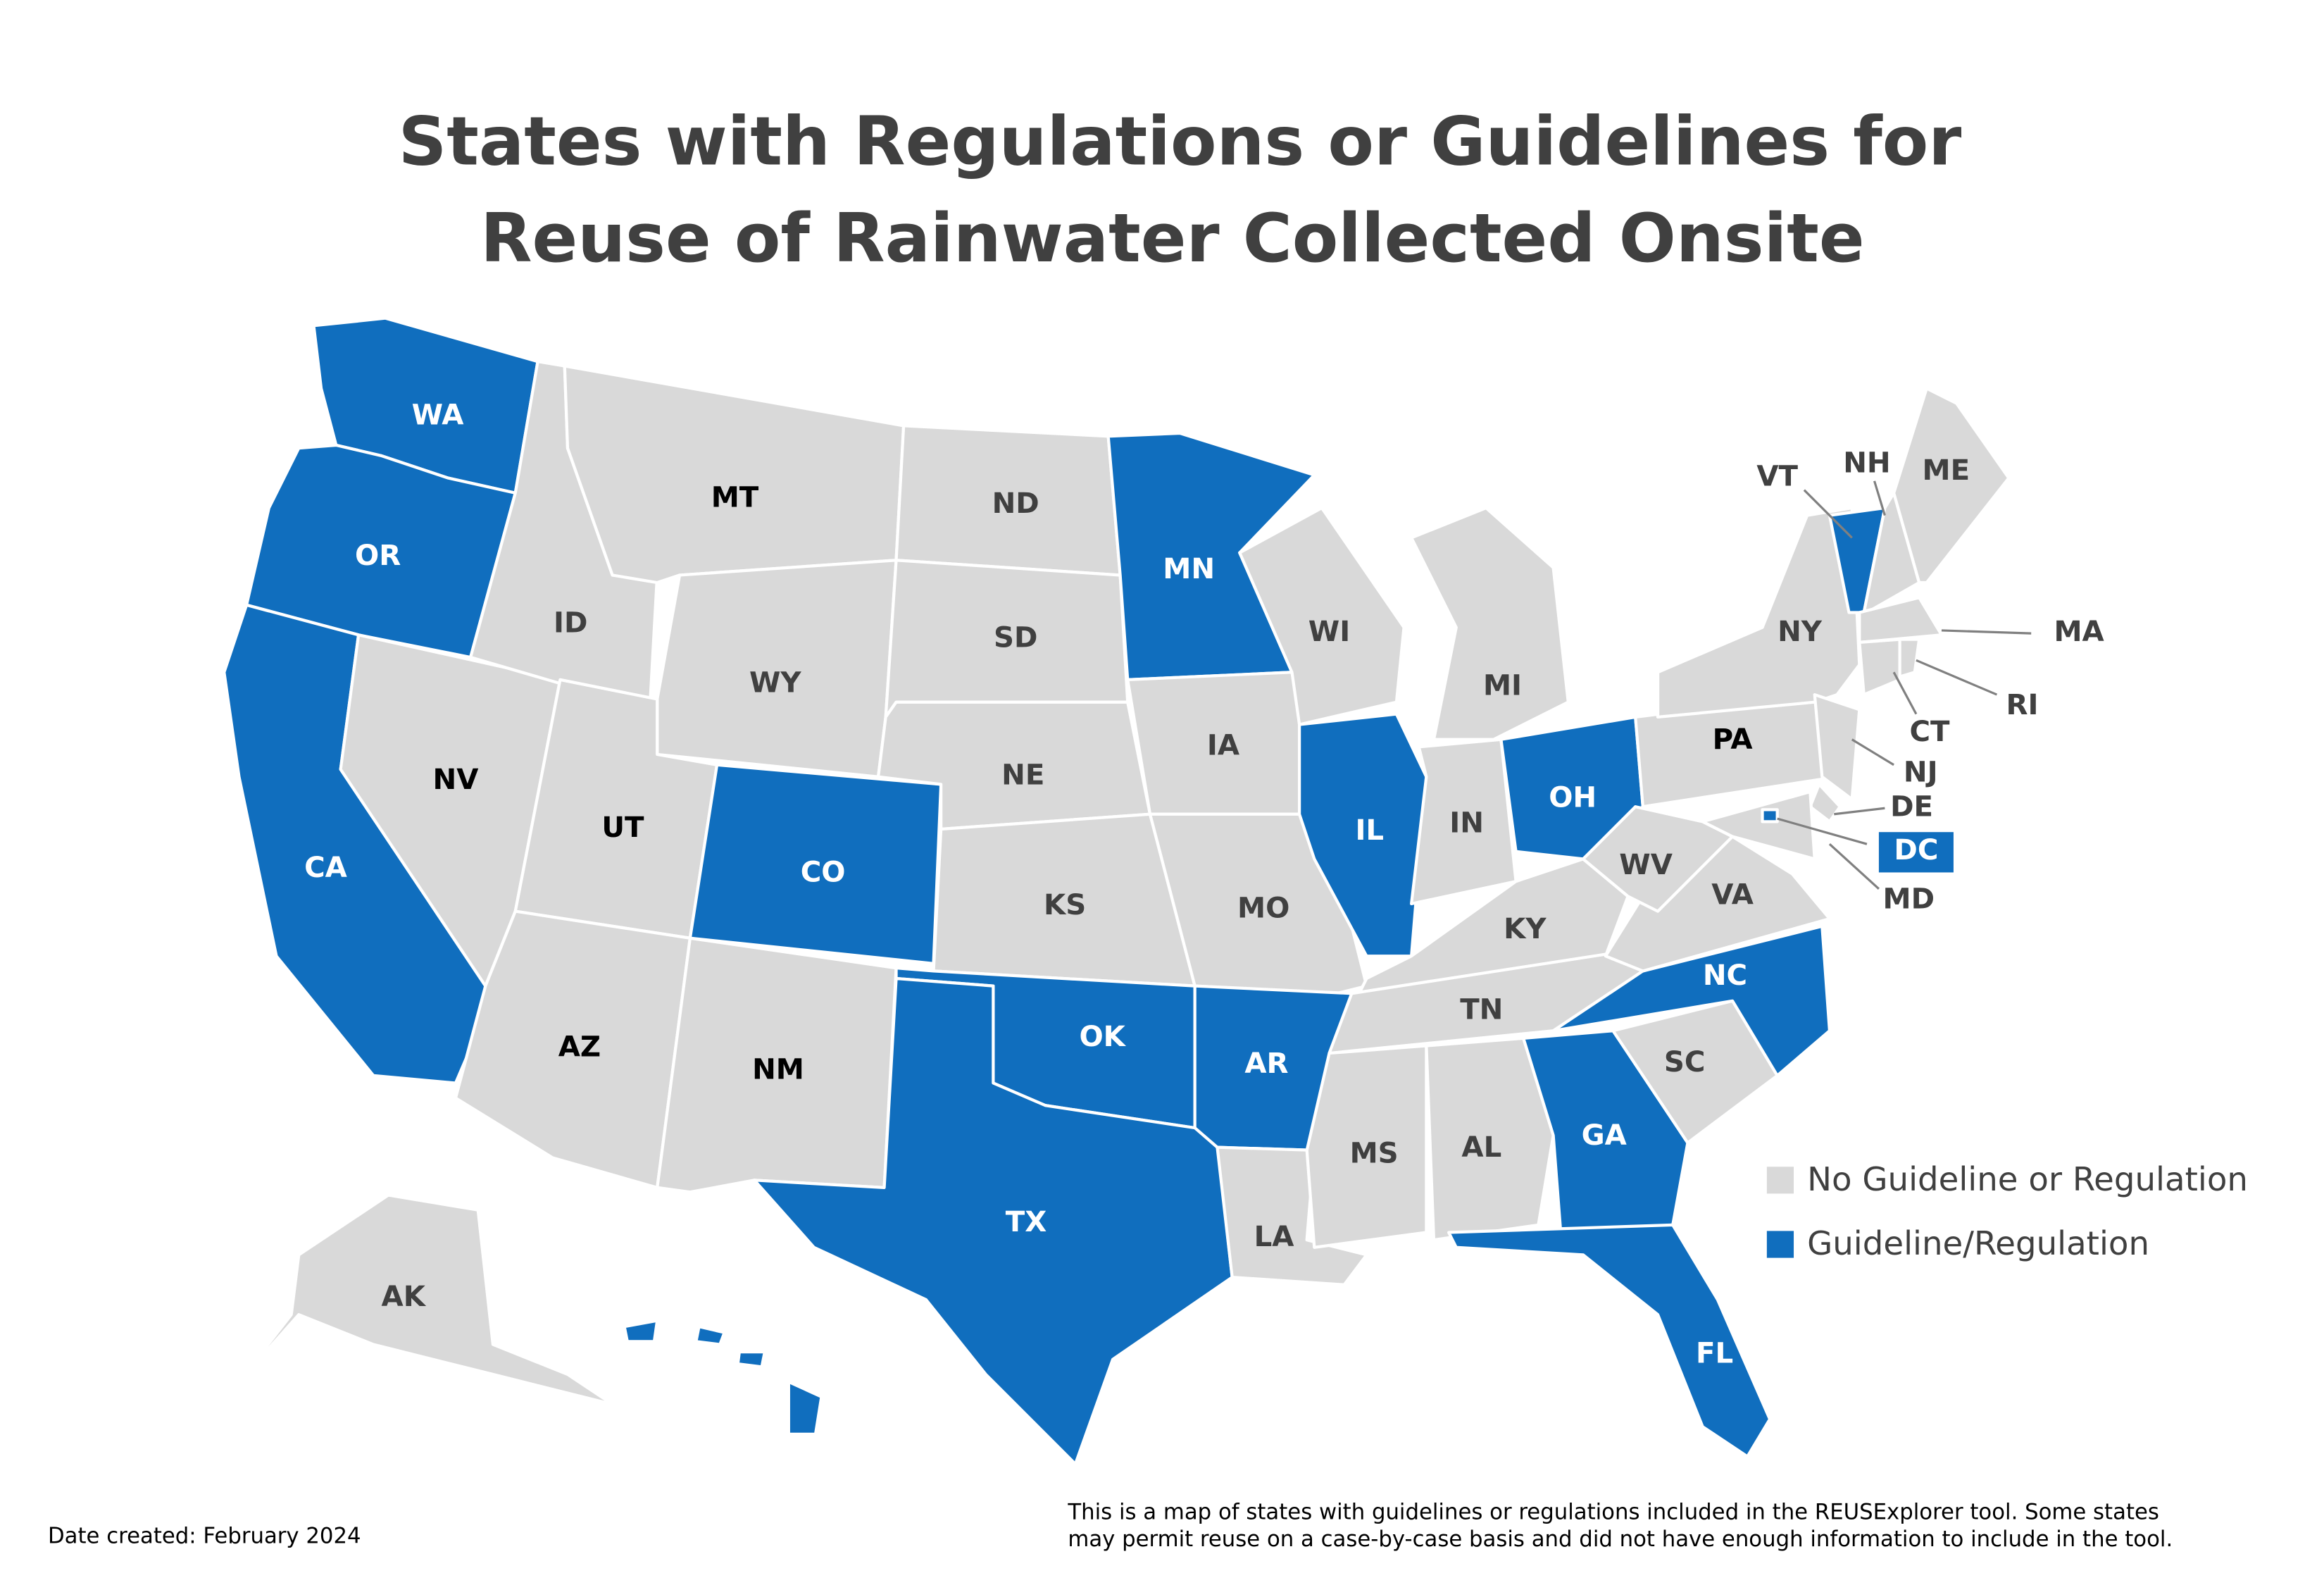 This screenshot has width=2324, height=1585. I want to click on state-label: VA, so click(1733, 895).